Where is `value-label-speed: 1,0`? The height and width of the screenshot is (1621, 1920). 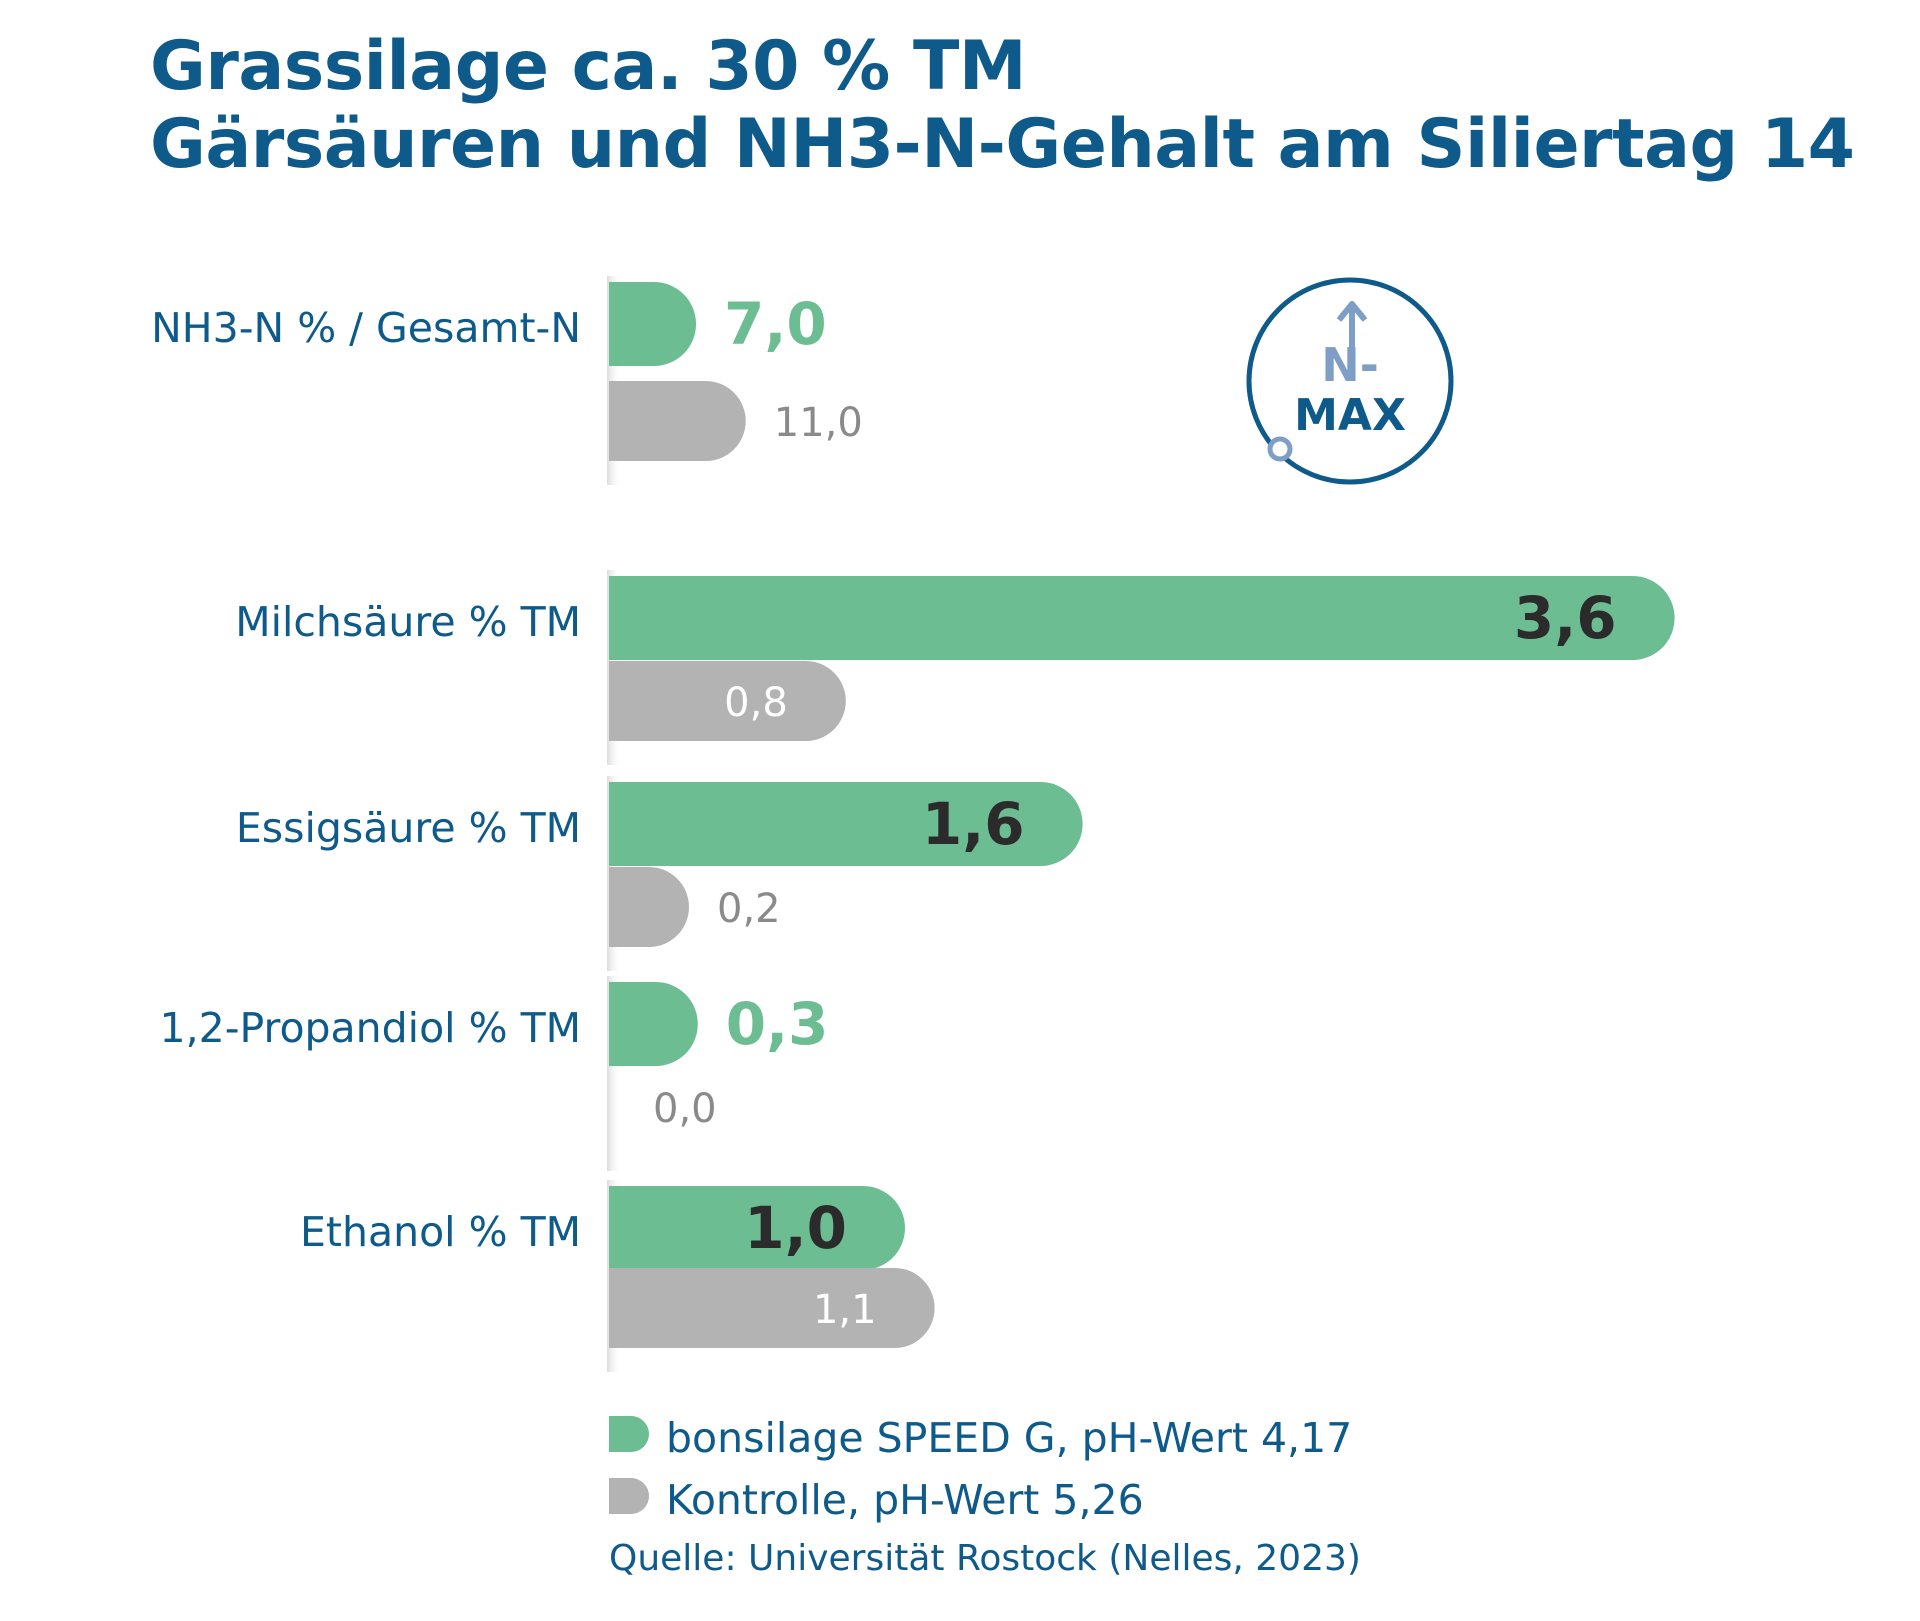
value-label-speed: 1,0 is located at coordinates (795, 1228).